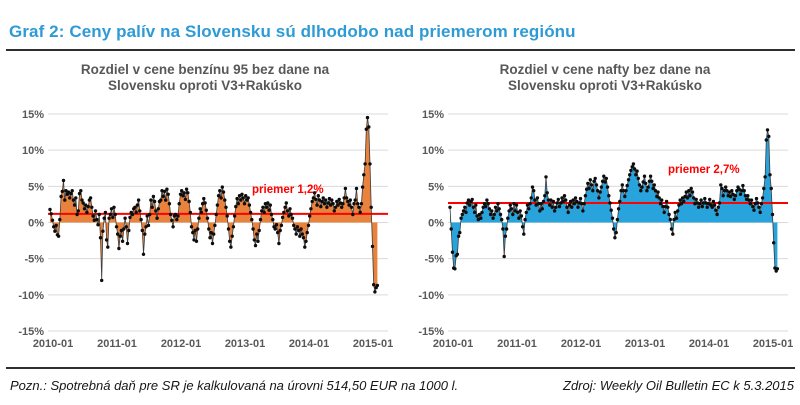  What do you see at coordinates (288, 190) in the screenshot?
I see `average-label: priemer 1,2%` at bounding box center [288, 190].